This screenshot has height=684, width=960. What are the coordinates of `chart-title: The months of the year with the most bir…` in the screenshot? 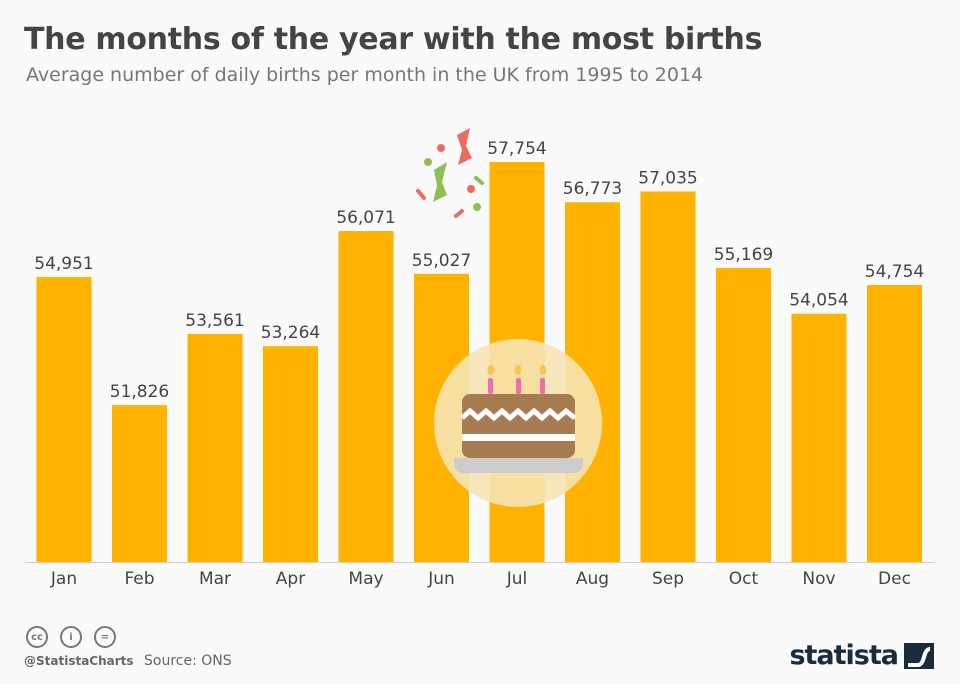 It's located at (393, 39).